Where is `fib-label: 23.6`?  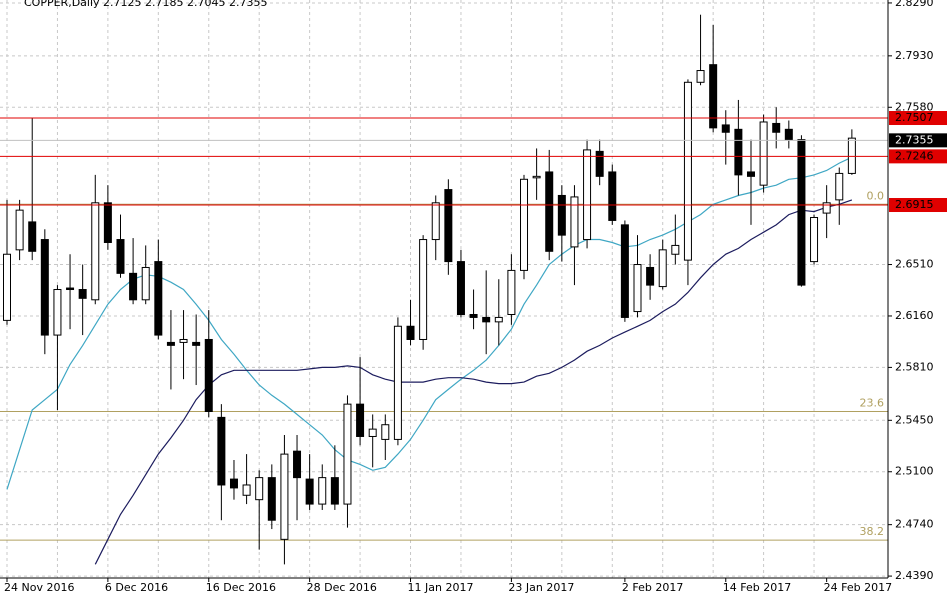 fib-label: 23.6 is located at coordinates (872, 402).